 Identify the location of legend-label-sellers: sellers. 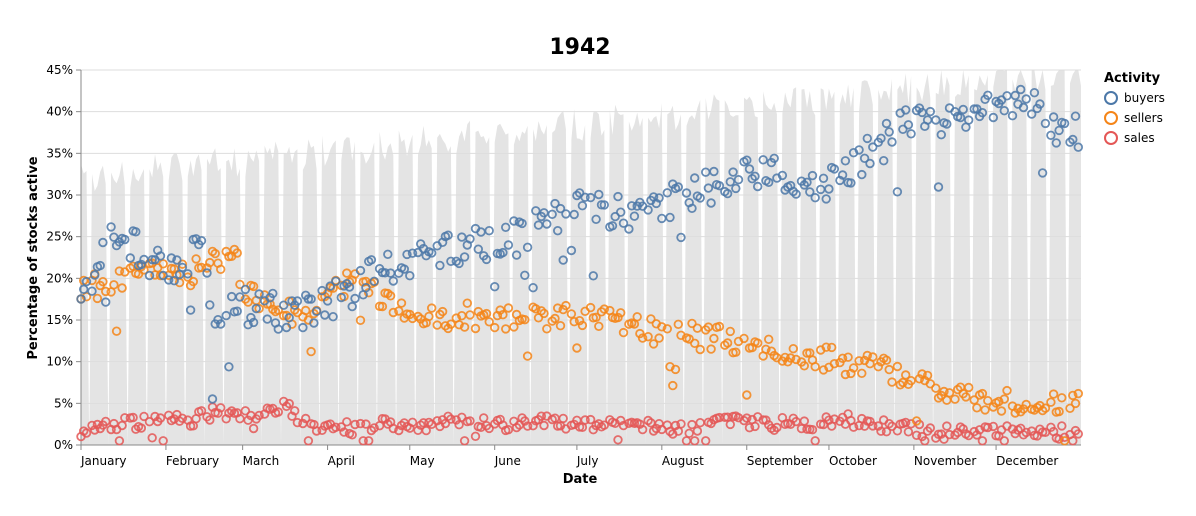
(1143, 118).